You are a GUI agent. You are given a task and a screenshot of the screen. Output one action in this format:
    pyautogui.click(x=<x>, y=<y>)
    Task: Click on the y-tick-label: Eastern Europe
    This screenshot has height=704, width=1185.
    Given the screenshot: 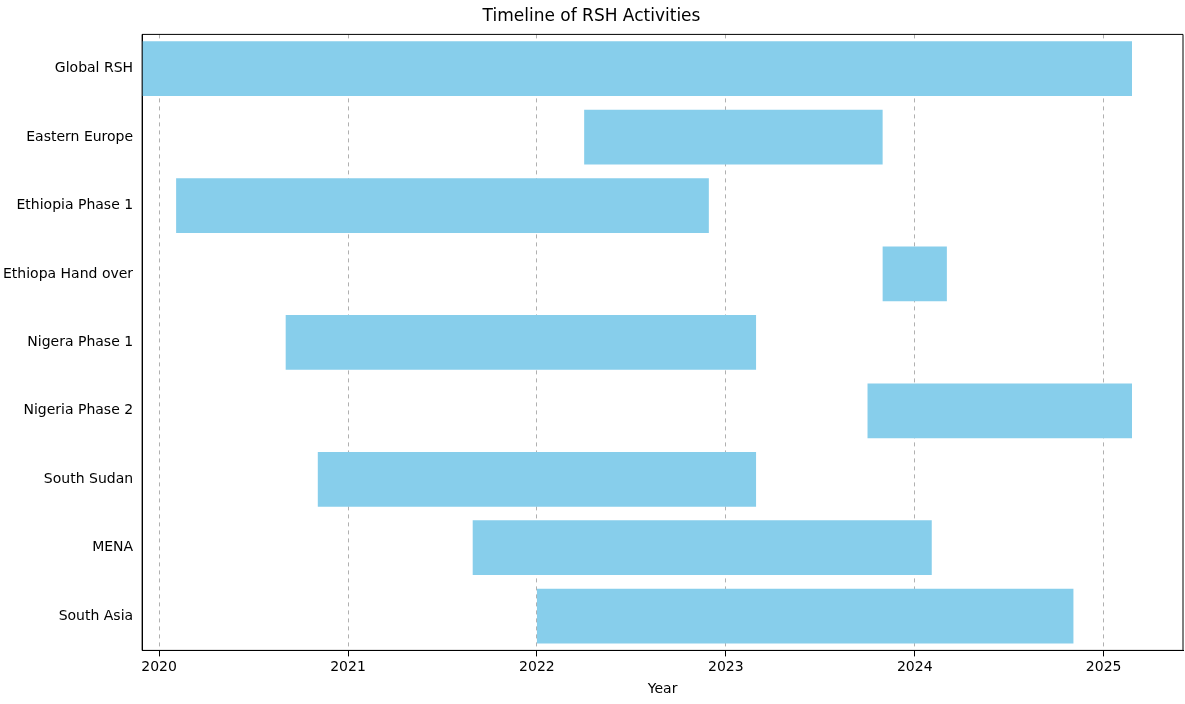 What is the action you would take?
    pyautogui.click(x=80, y=135)
    